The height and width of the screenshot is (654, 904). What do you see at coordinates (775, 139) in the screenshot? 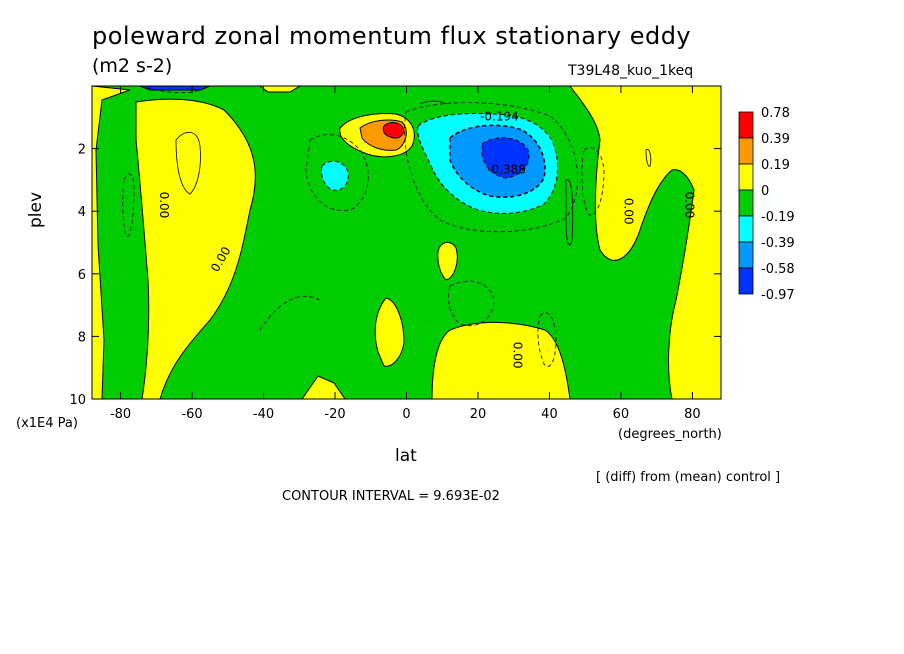
I see `colorbar-label: 0.39` at bounding box center [775, 139].